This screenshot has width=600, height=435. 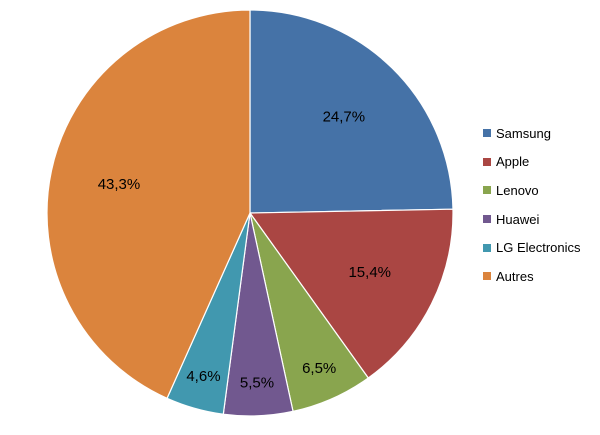 I want to click on legend-label: Apple, so click(x=513, y=162).